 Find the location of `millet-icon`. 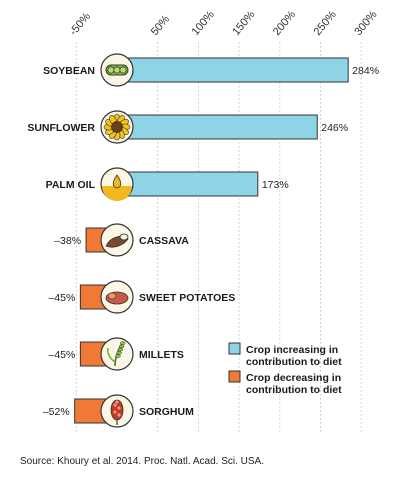

millet-icon is located at coordinates (116, 354).